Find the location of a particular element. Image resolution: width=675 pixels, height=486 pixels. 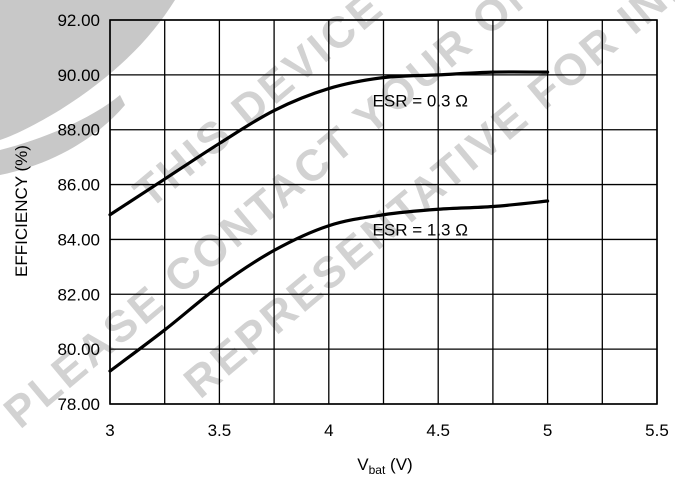

x-tick-label-4: 5 is located at coordinates (547, 430).